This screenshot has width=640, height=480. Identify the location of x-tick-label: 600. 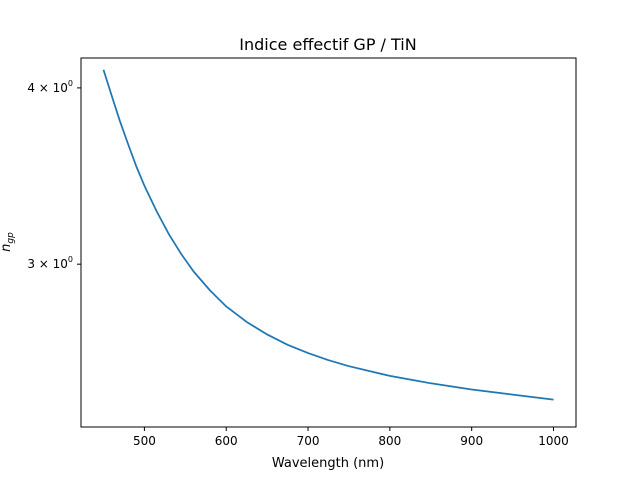
(226, 441).